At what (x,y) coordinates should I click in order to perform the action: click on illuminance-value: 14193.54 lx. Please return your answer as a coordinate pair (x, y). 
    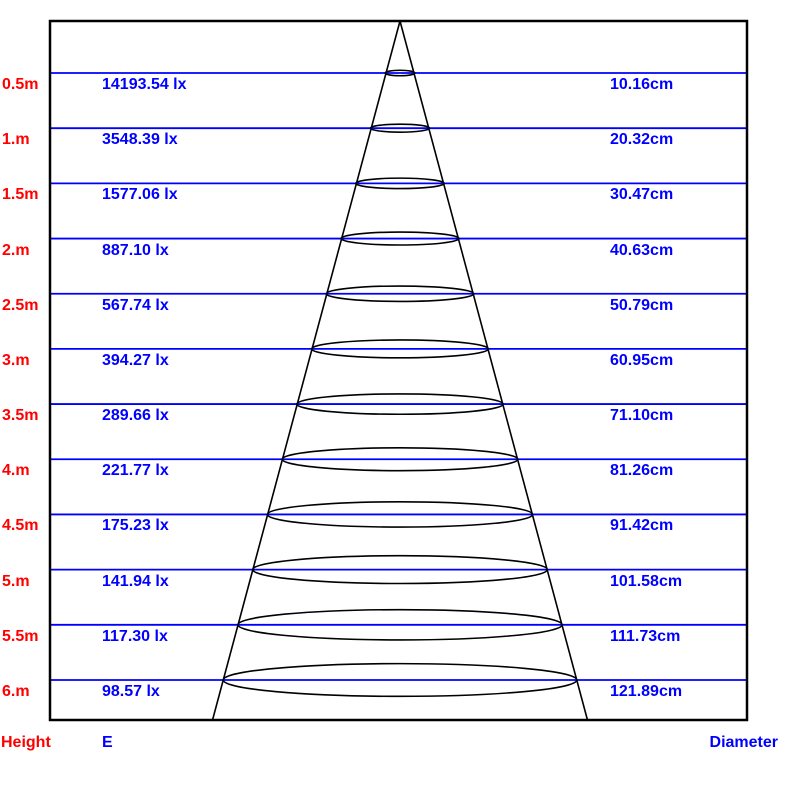
    Looking at the image, I should click on (144, 84).